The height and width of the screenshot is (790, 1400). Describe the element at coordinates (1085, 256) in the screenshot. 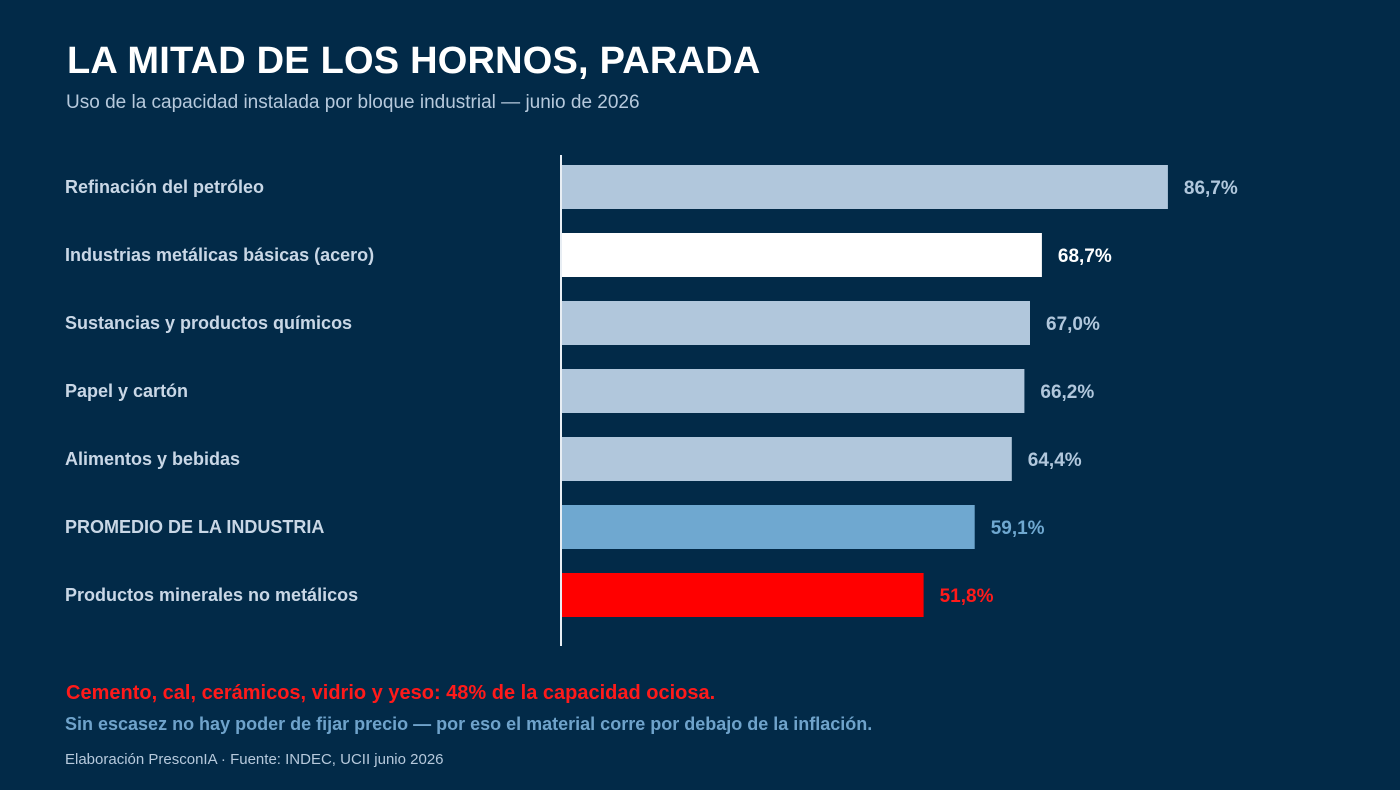

I see `value-label: 68,7%` at that location.